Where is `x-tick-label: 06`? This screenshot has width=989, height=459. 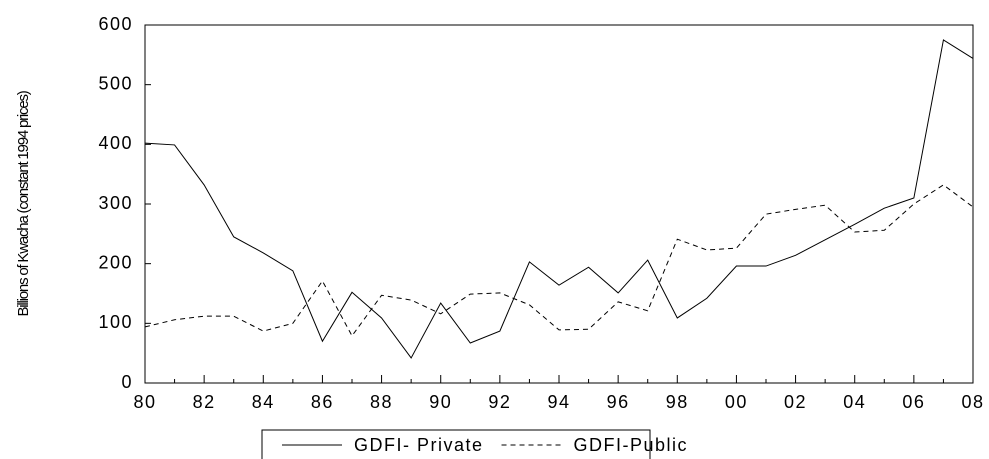
x-tick-label: 06 is located at coordinates (913, 402).